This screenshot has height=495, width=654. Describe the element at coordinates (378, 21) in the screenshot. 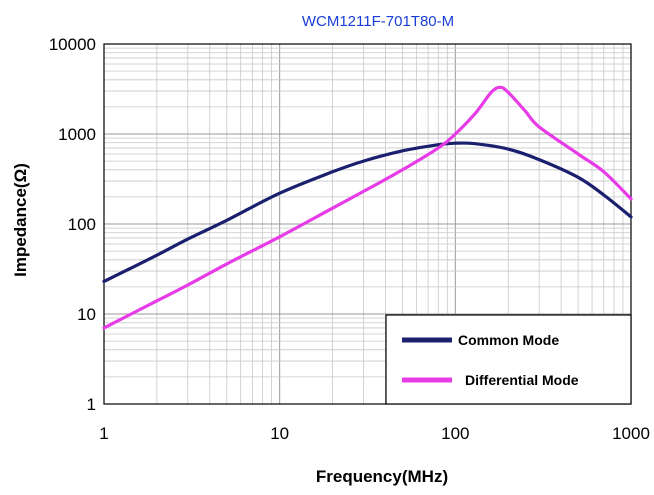

I see `chart-title: WCM1211F-701T80-M` at that location.